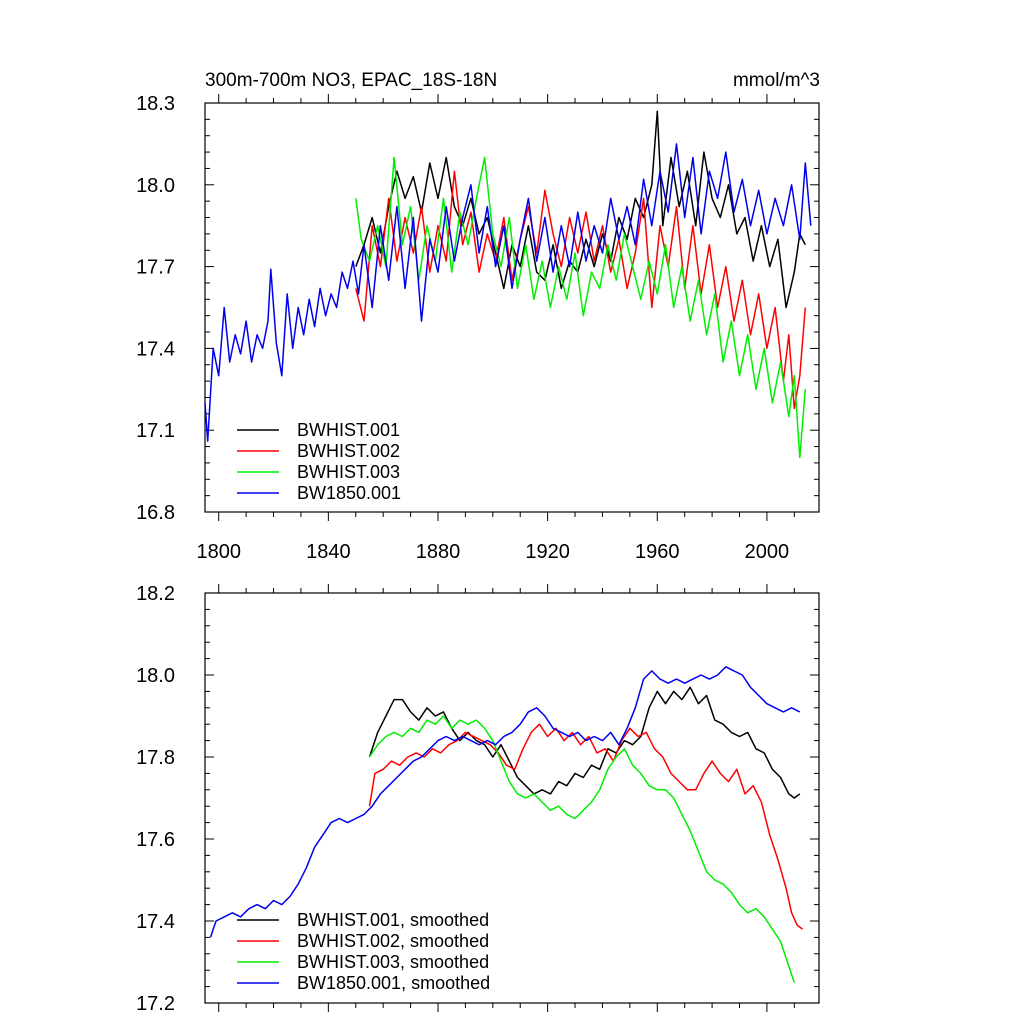 The image size is (1024, 1024). Describe the element at coordinates (393, 962) in the screenshot. I see `legend-label: BWHIST.003, smoothed` at that location.